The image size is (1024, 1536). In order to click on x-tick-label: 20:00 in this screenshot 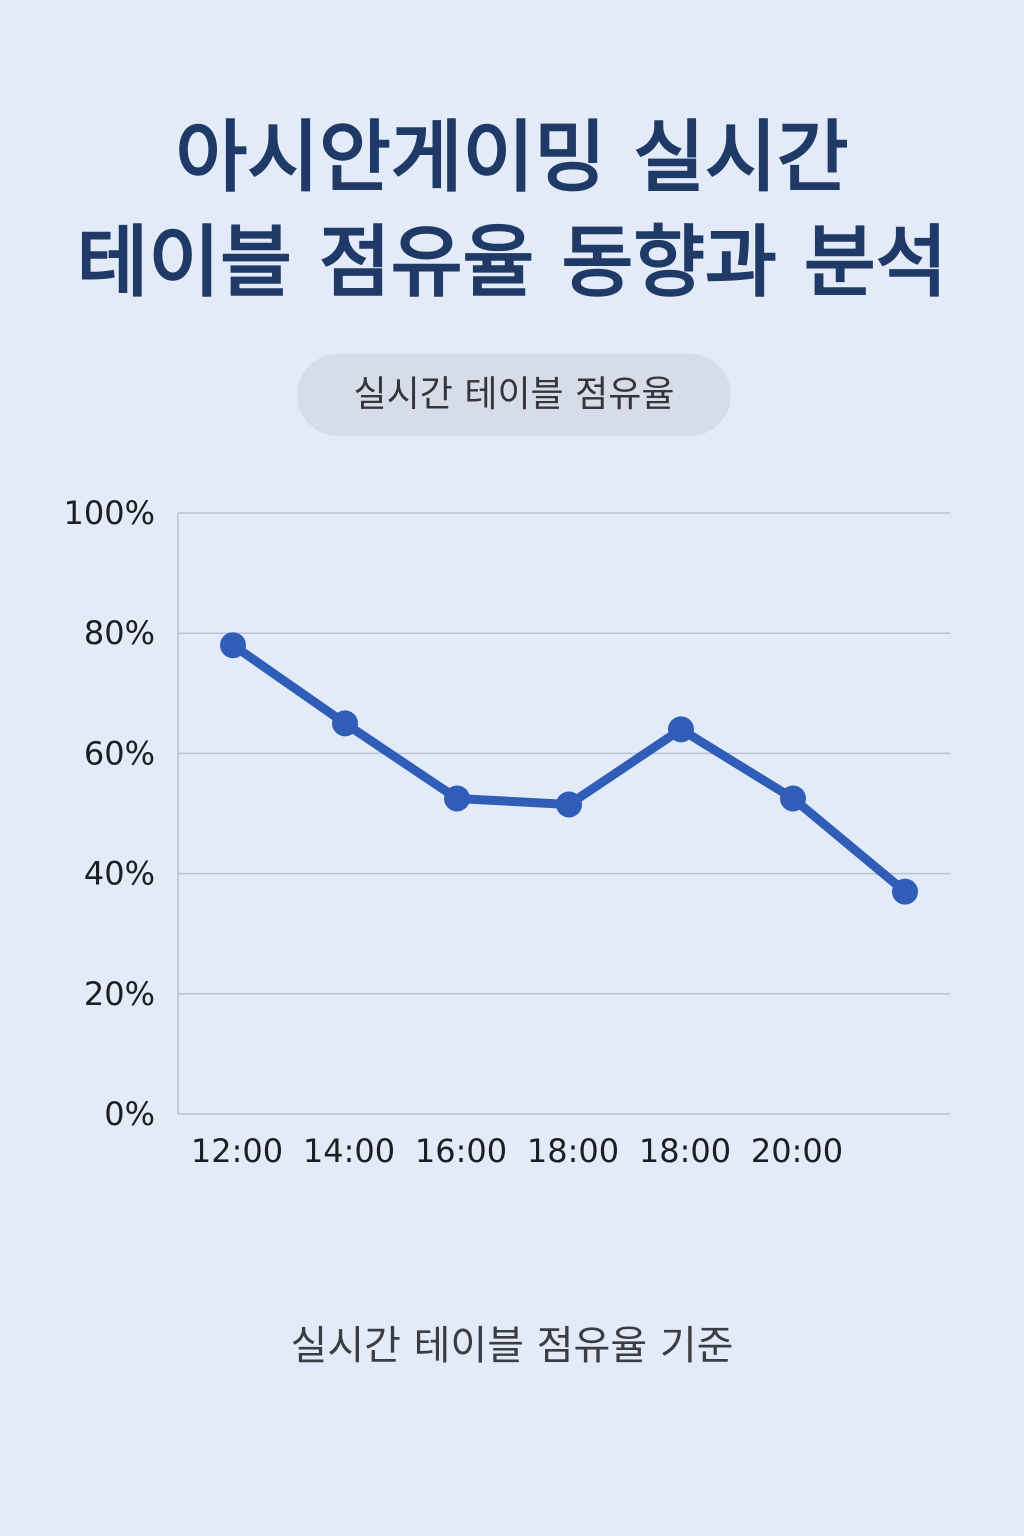, I will do `click(797, 1151)`.